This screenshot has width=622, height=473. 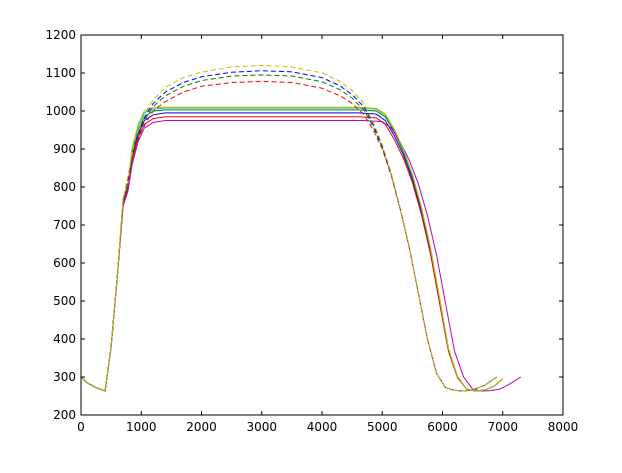 What do you see at coordinates (64, 339) in the screenshot?
I see `y-tick-label: 400` at bounding box center [64, 339].